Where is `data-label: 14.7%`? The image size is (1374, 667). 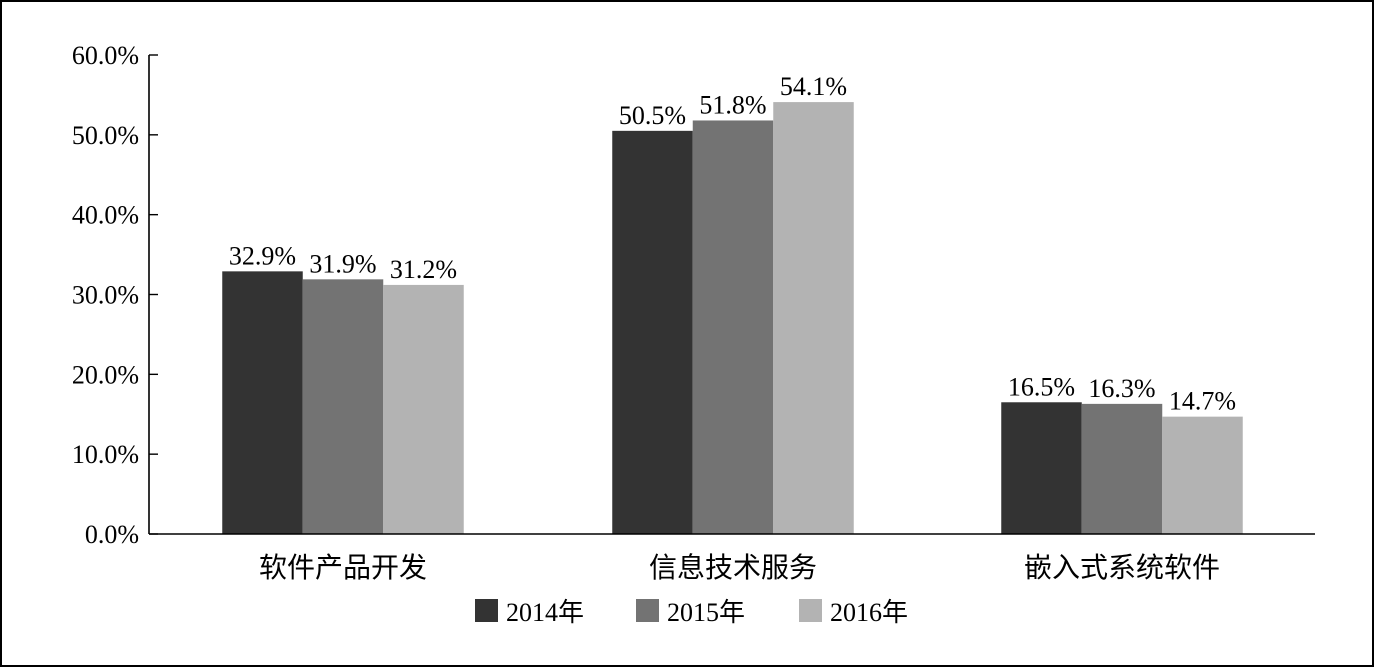
data-label: 14.7% is located at coordinates (1202, 401).